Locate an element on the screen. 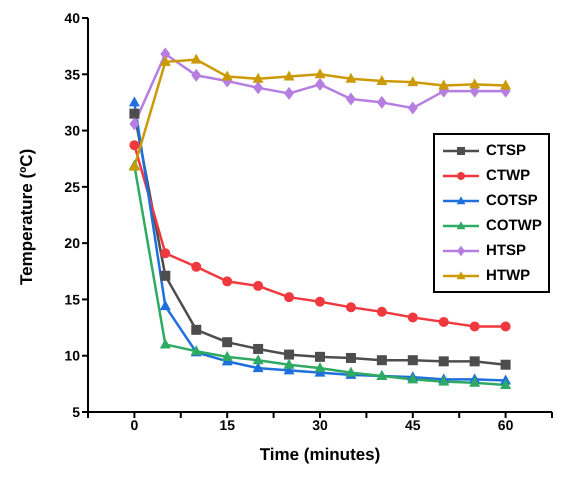 This screenshot has height=480, width=566. y-tick-label: 10 is located at coordinates (72, 356).